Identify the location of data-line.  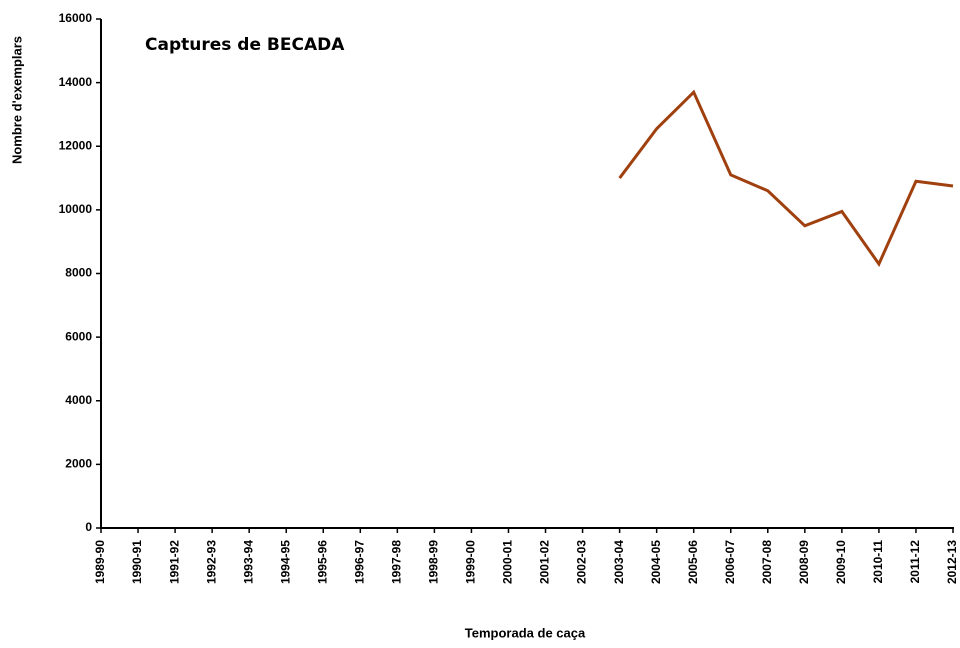
(786, 178).